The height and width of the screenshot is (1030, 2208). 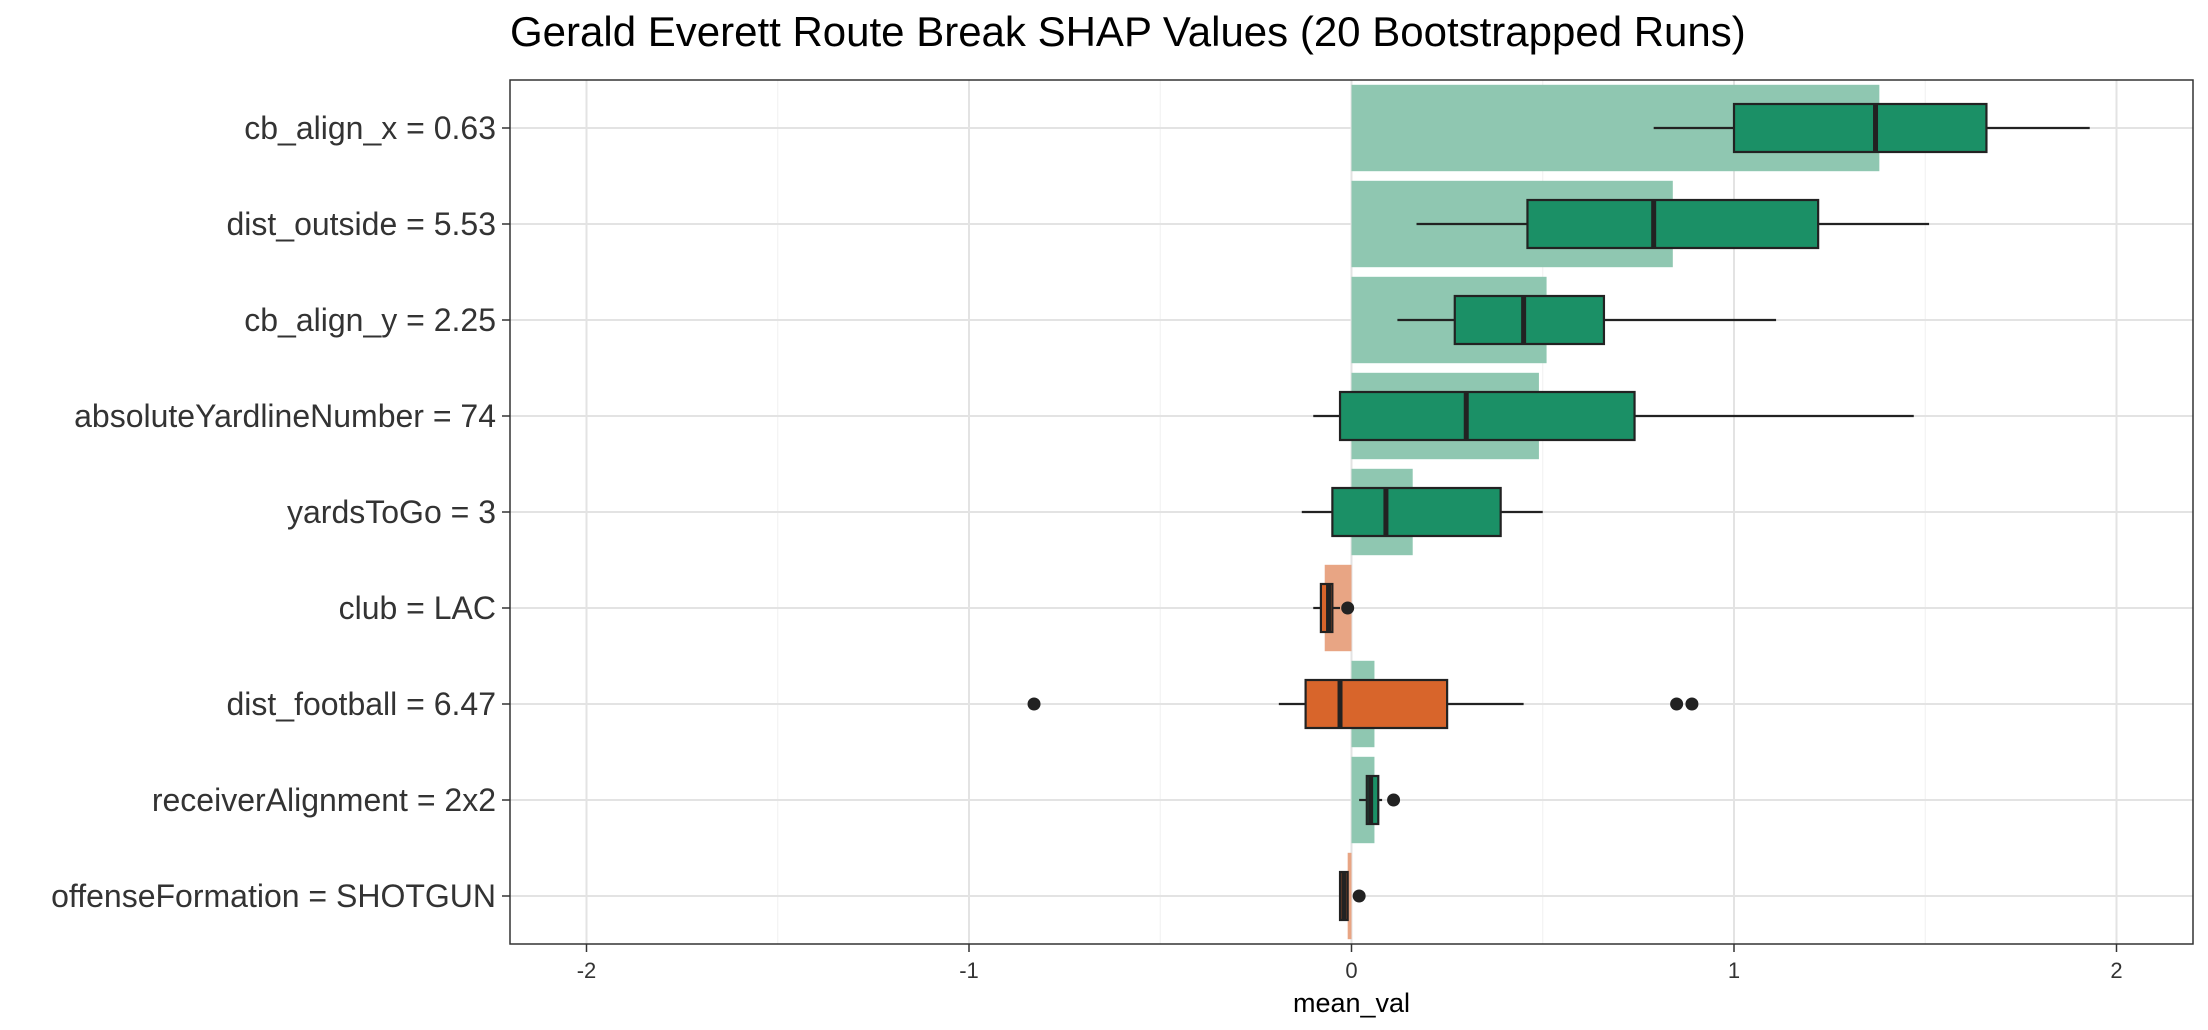 I want to click on x-tick-label: 1, so click(x=1734, y=970).